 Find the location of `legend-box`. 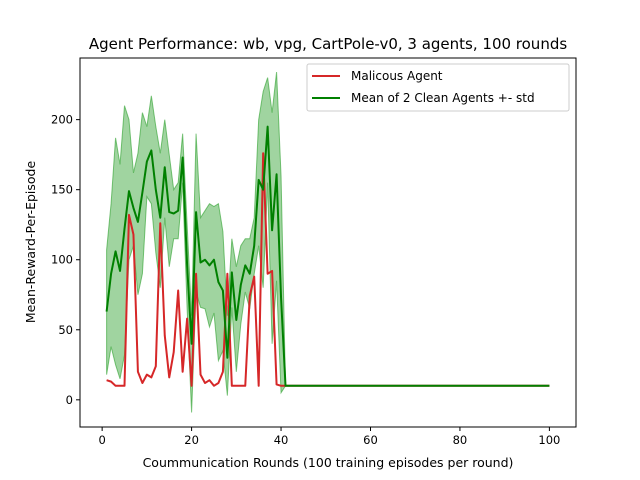

legend-box is located at coordinates (438, 87).